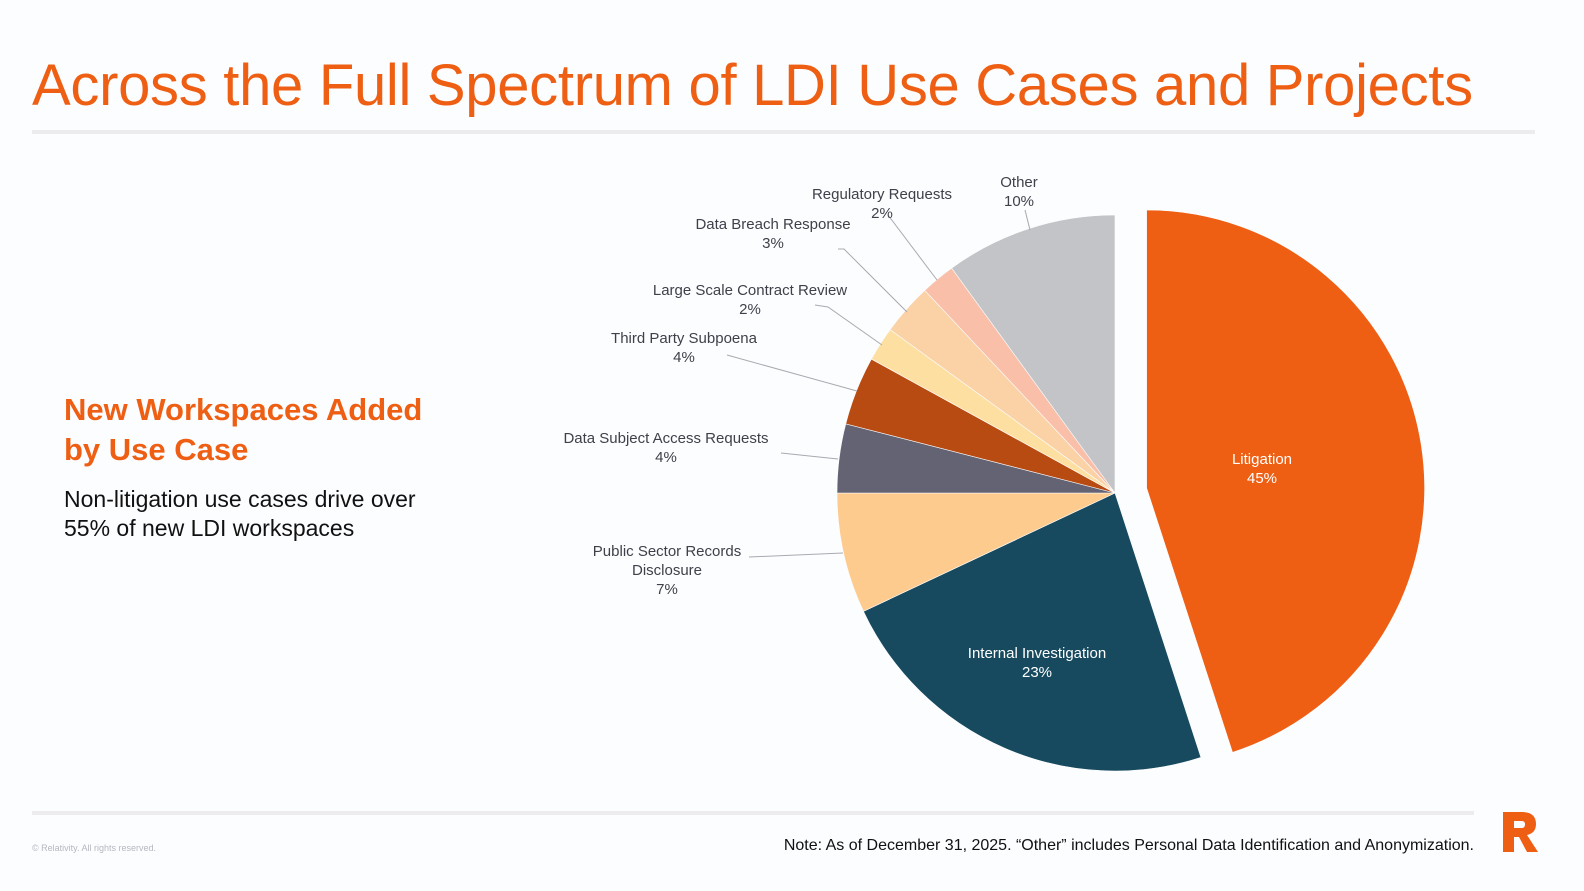 This screenshot has width=1584, height=891. Describe the element at coordinates (1262, 469) in the screenshot. I see `data-label-litigation: Litigation 45%` at that location.